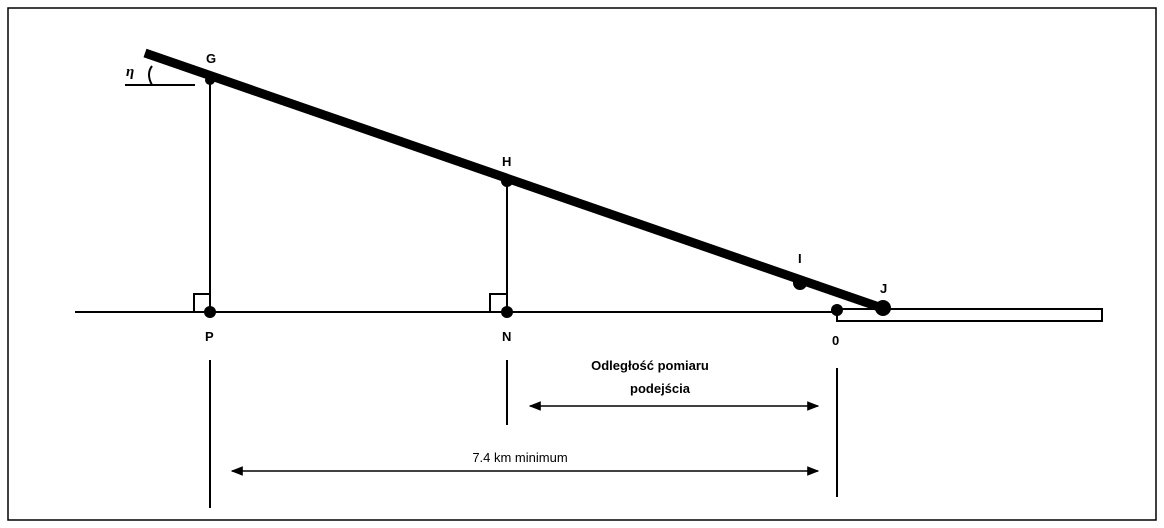 The image size is (1164, 528). Describe the element at coordinates (800, 258) in the screenshot. I see `point-label: I` at that location.